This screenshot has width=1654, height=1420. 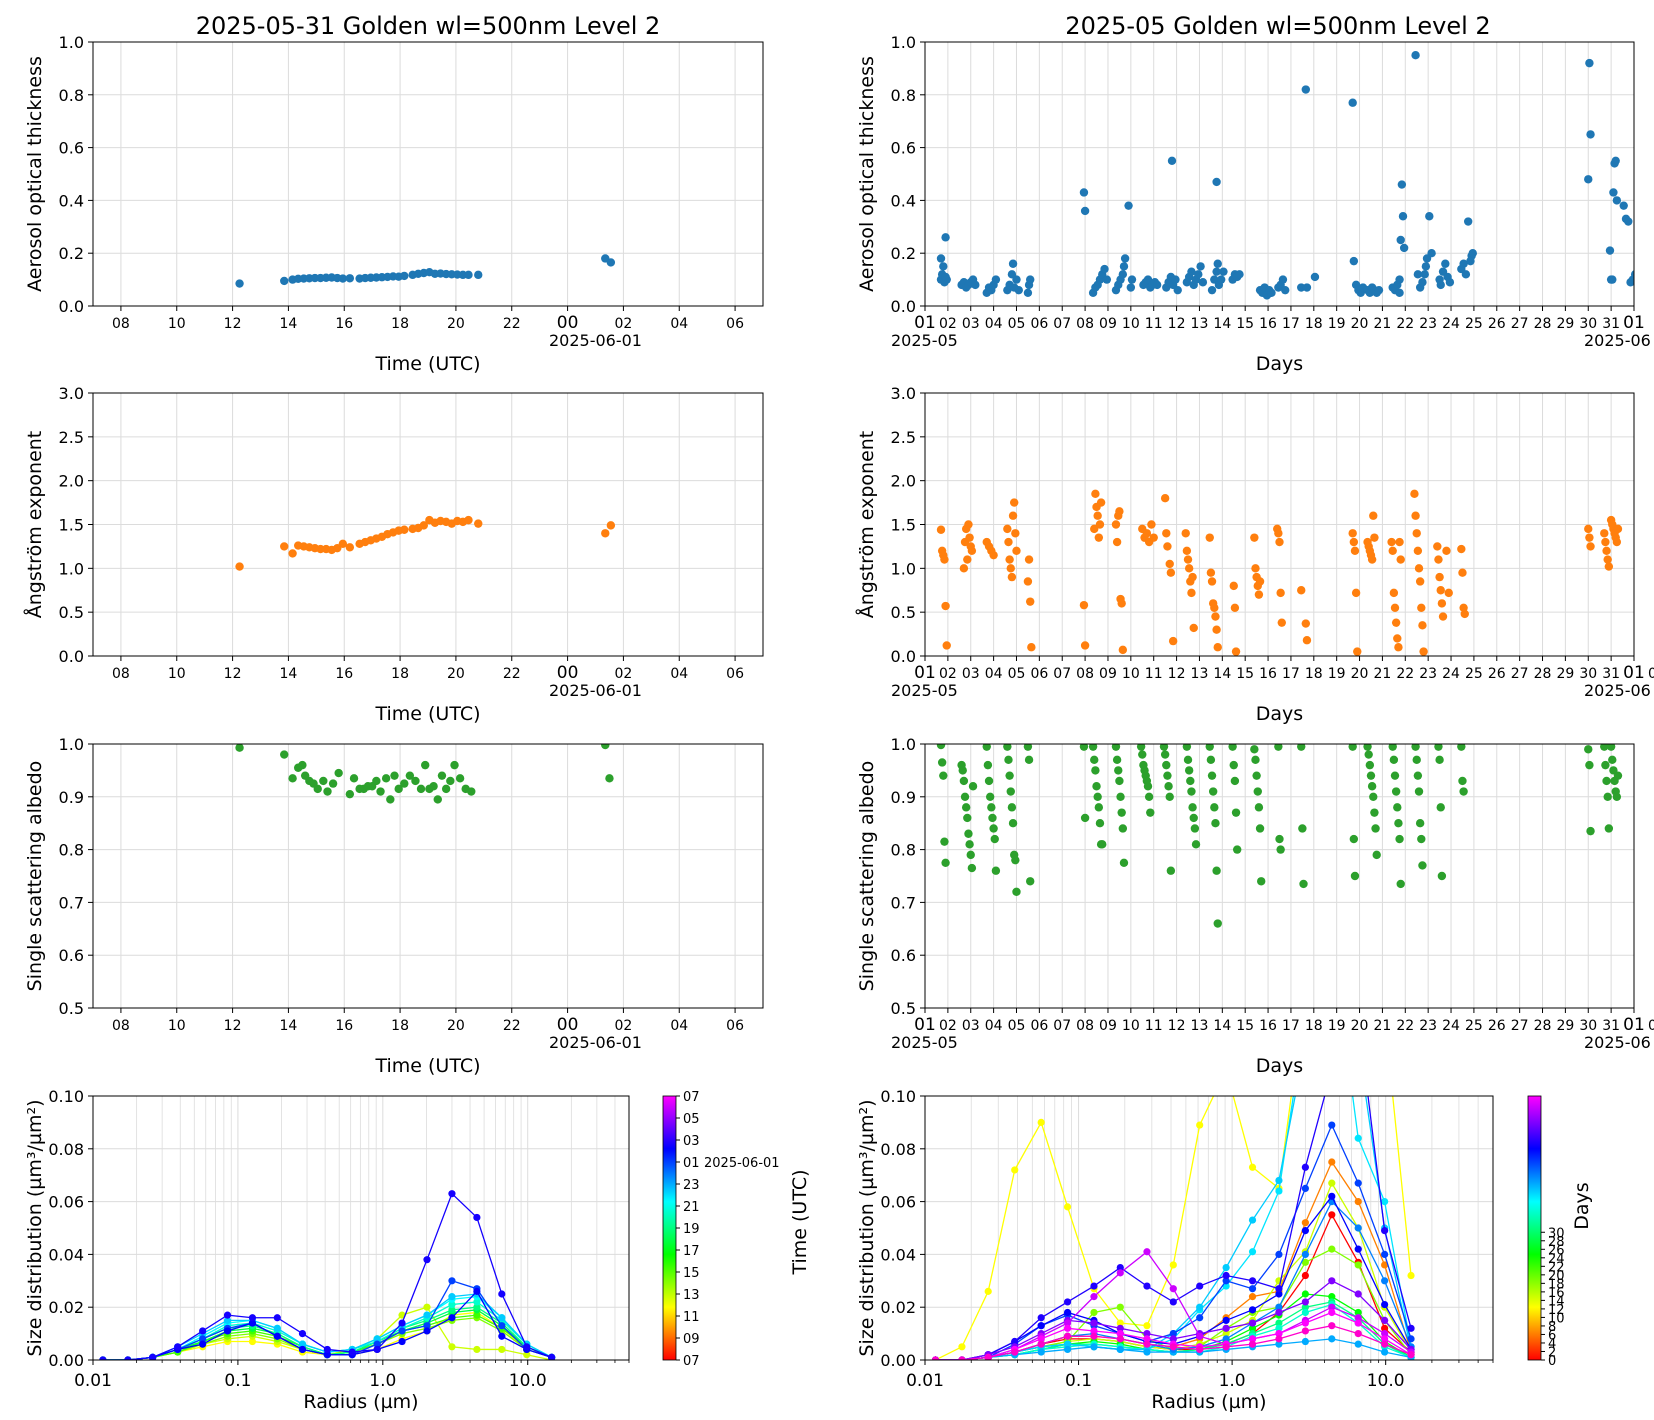 I want to click on y-tick-label: 0.06, so click(x=66, y=1202).